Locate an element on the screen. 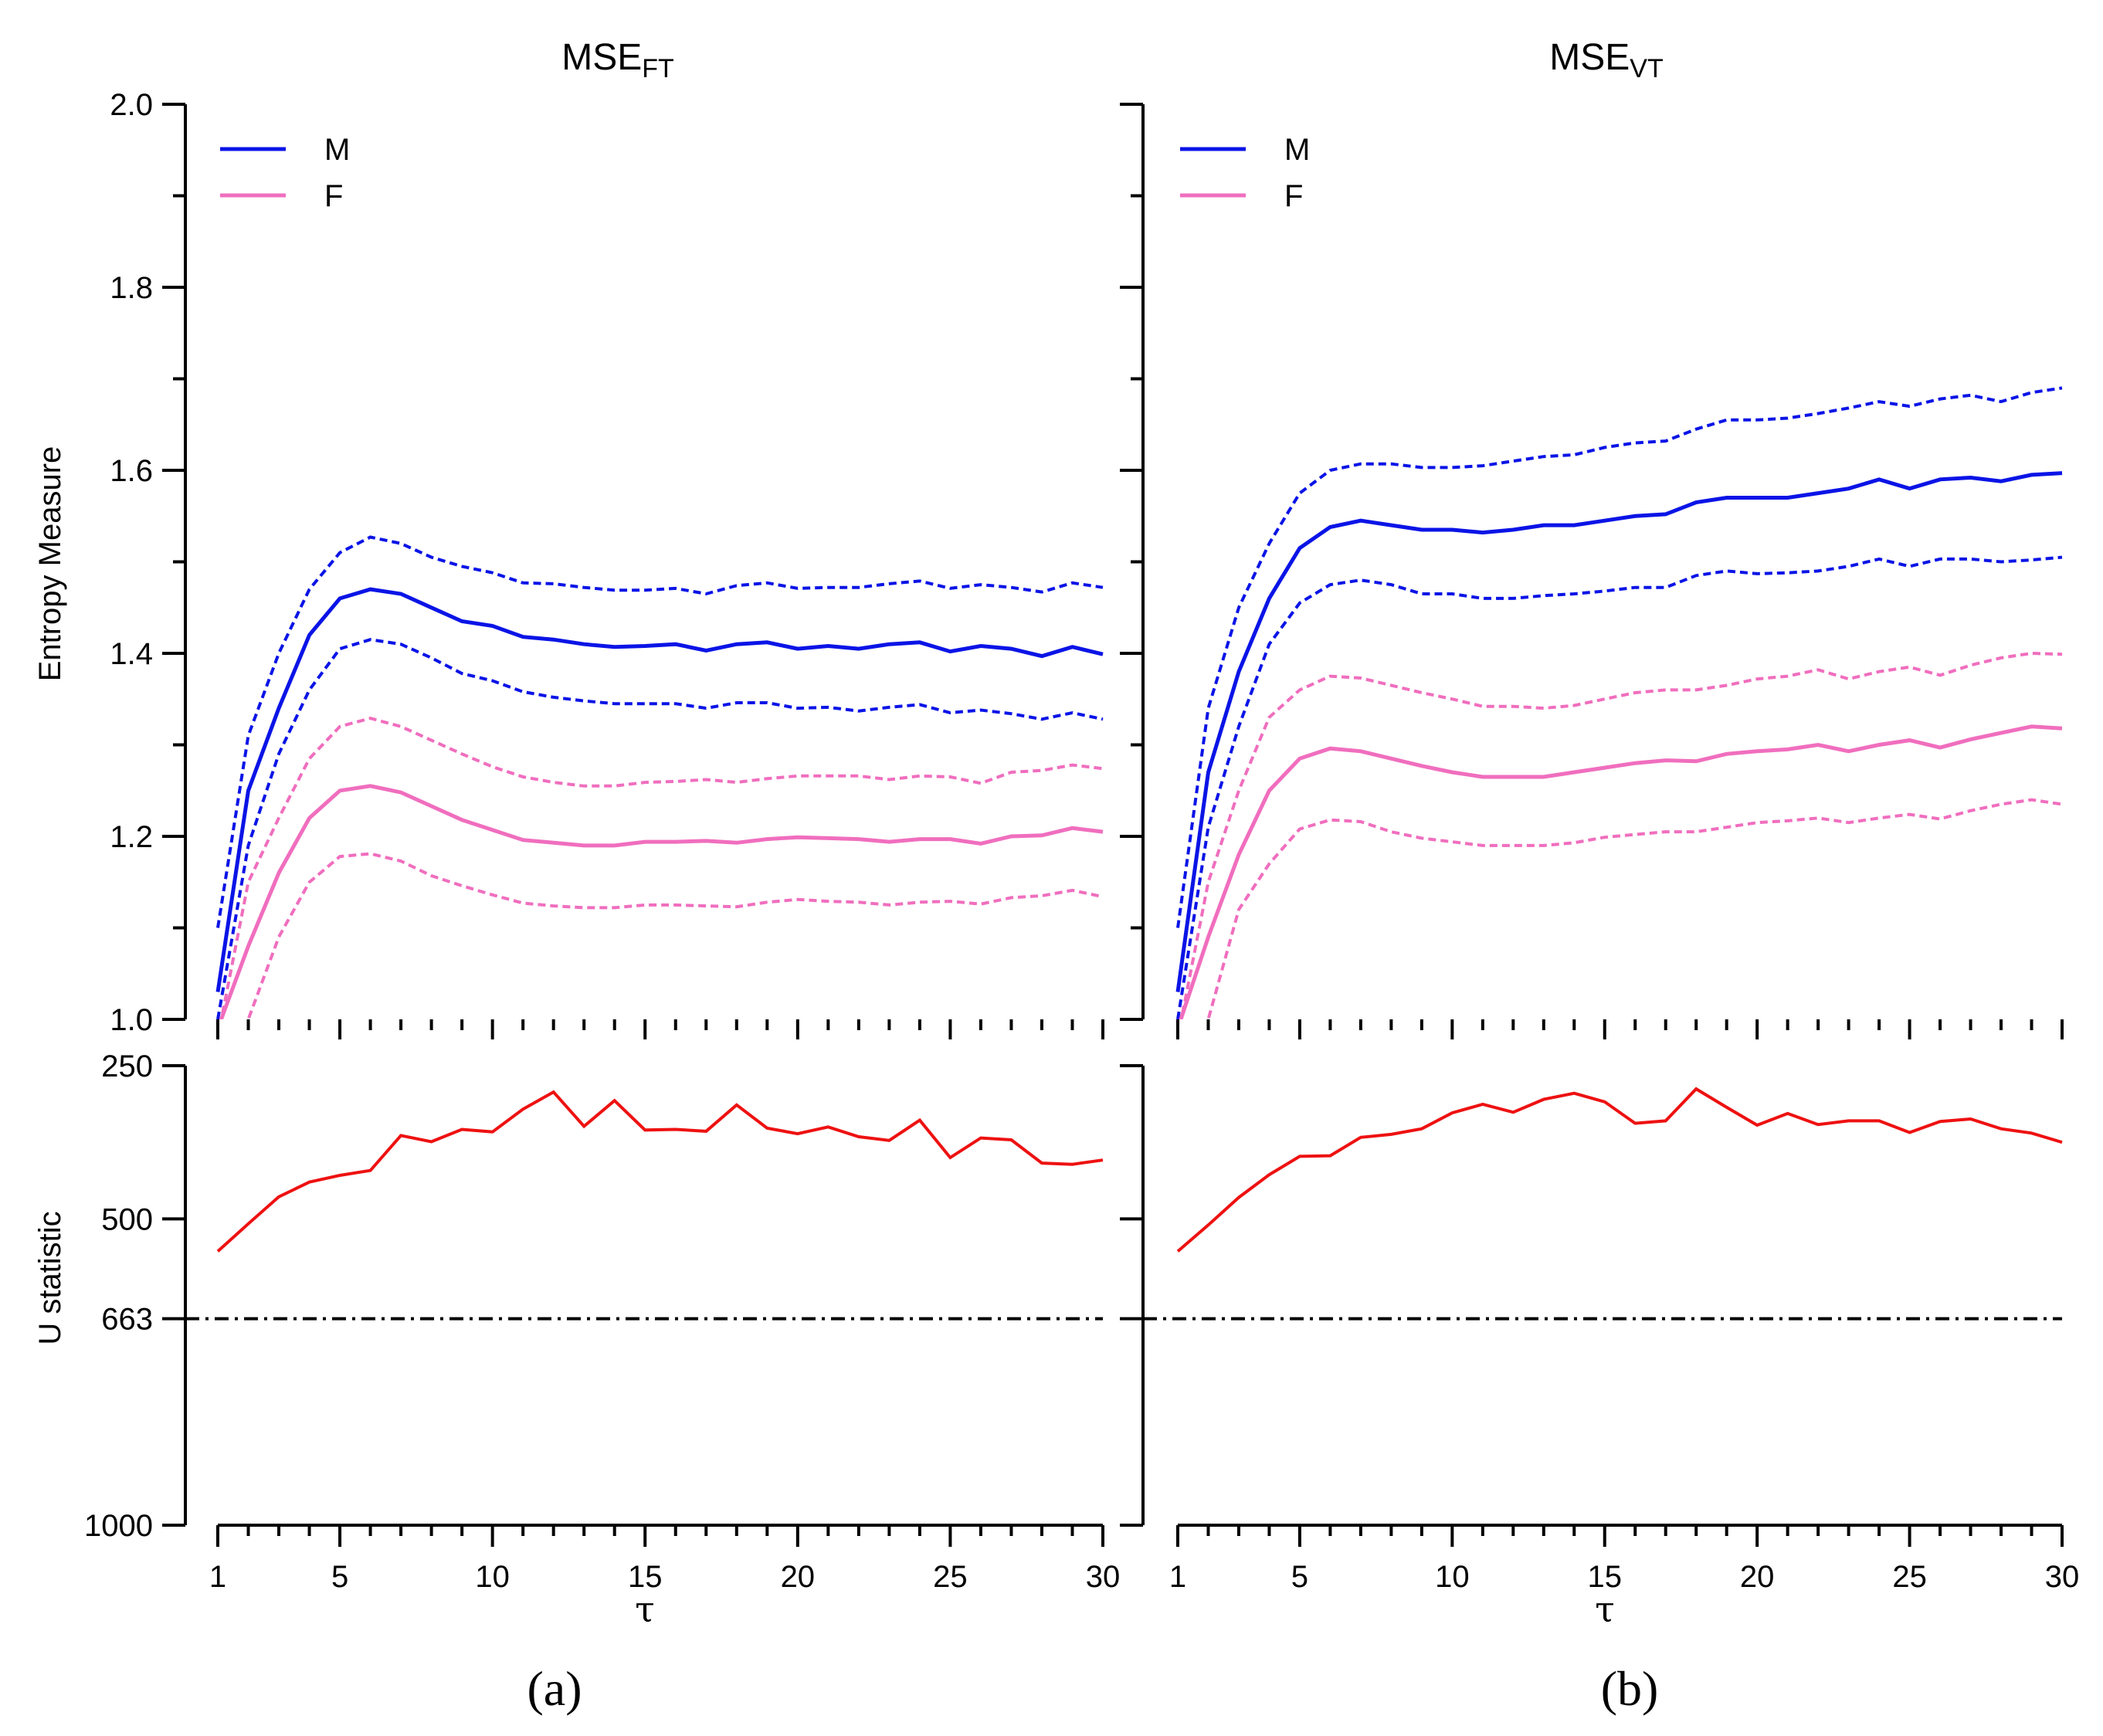 This screenshot has height=1736, width=2103. ustat-axis-label: U statistic is located at coordinates (50, 1277).